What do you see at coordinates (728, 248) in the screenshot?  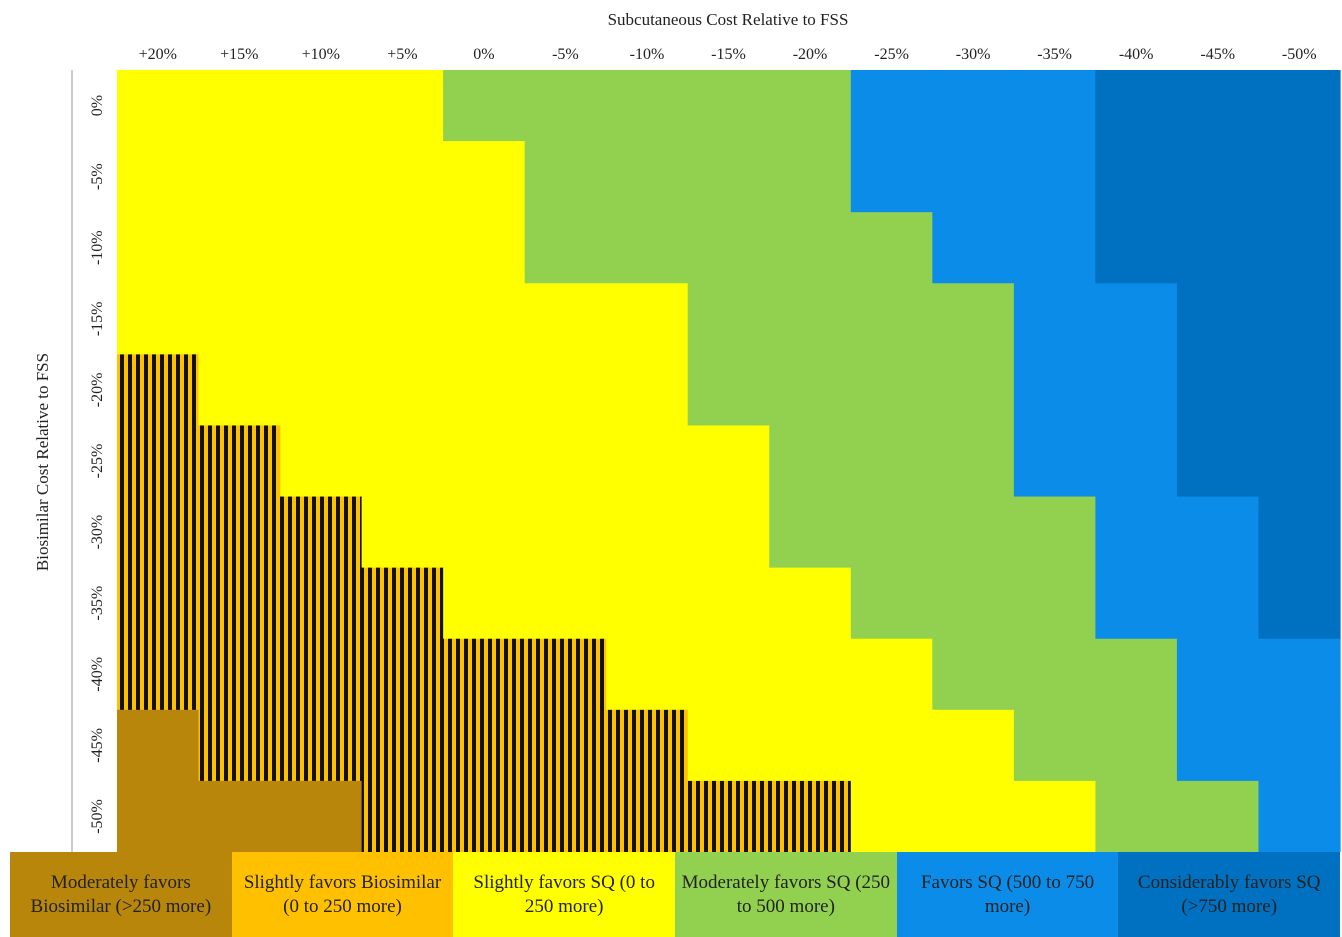 I see `heatmap-cell-r2-c7` at bounding box center [728, 248].